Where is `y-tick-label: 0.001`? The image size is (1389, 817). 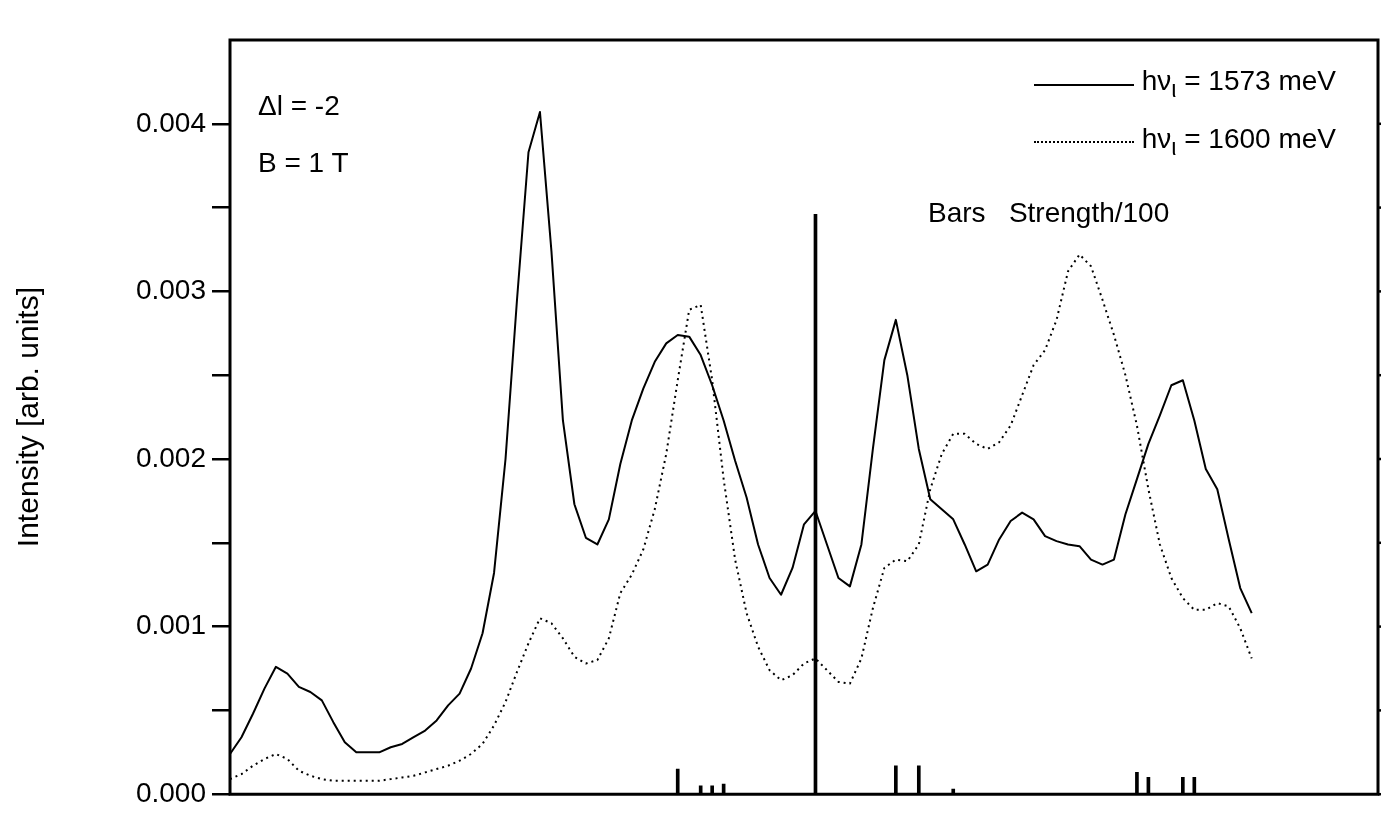 y-tick-label: 0.001 is located at coordinates (170, 625).